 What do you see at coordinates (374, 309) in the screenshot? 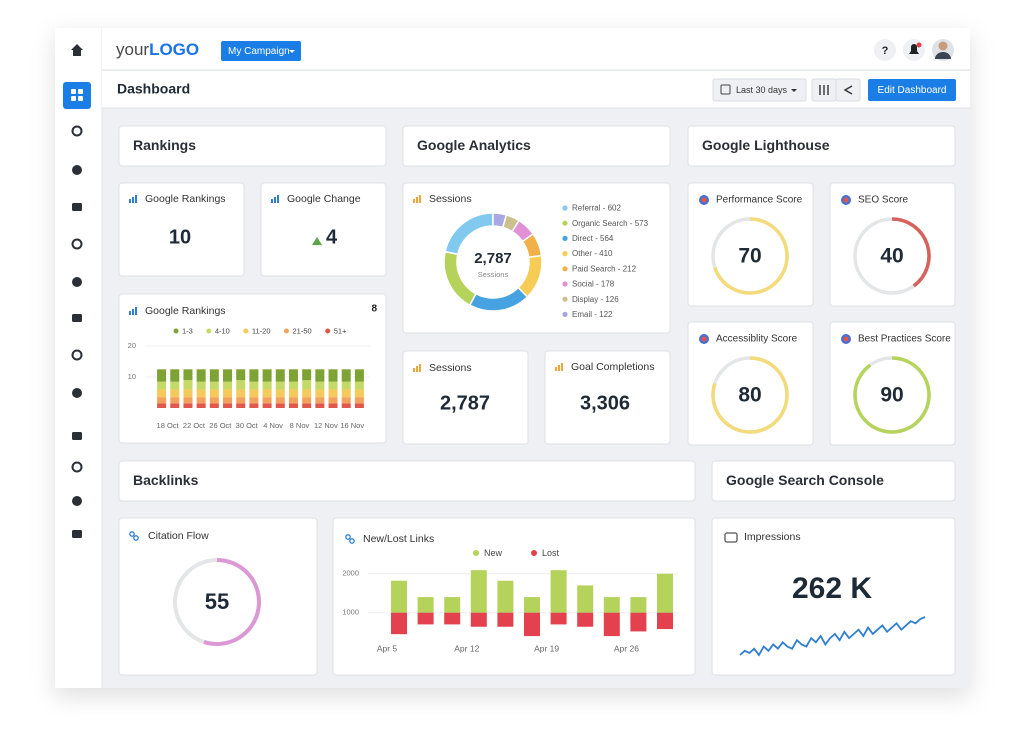
I see `badge: 8` at bounding box center [374, 309].